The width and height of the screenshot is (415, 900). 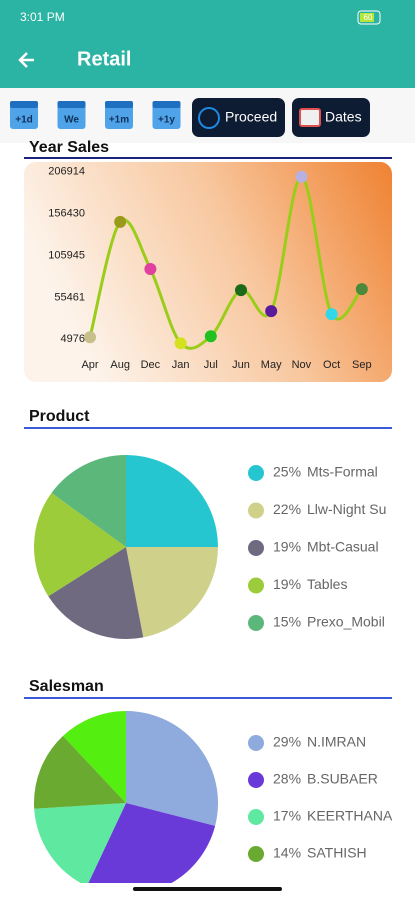 What do you see at coordinates (287, 816) in the screenshot?
I see `legend-value: 17%` at bounding box center [287, 816].